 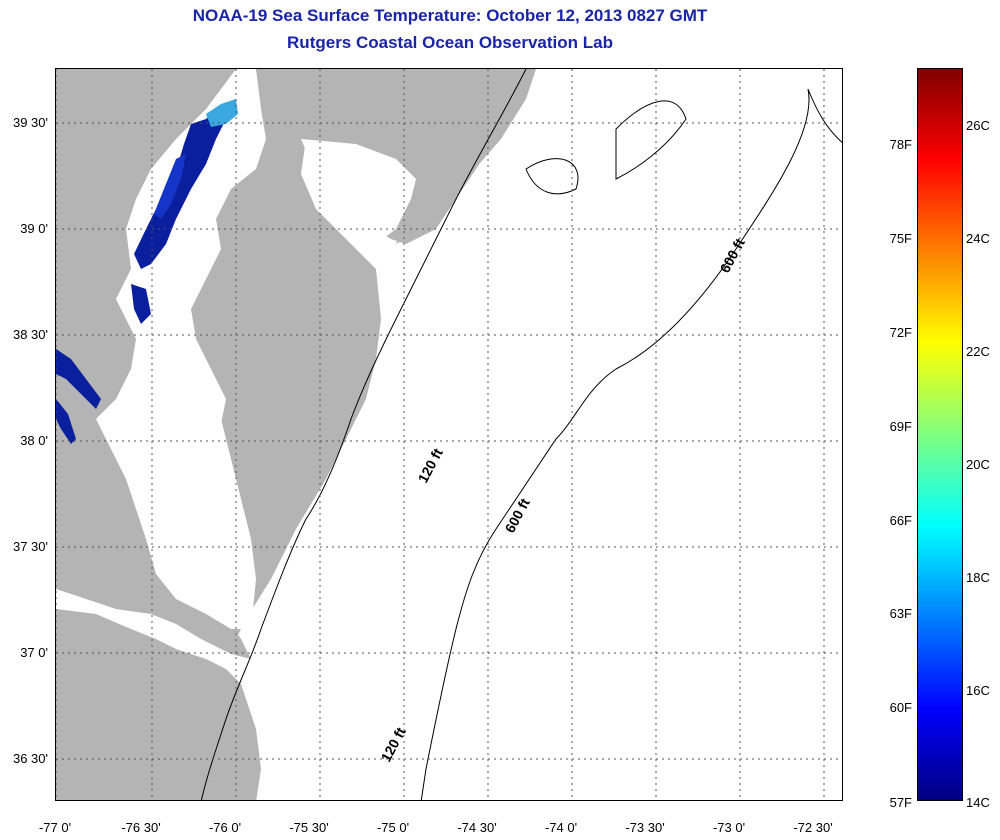 I want to click on western-shore-land, so click(x=153, y=364).